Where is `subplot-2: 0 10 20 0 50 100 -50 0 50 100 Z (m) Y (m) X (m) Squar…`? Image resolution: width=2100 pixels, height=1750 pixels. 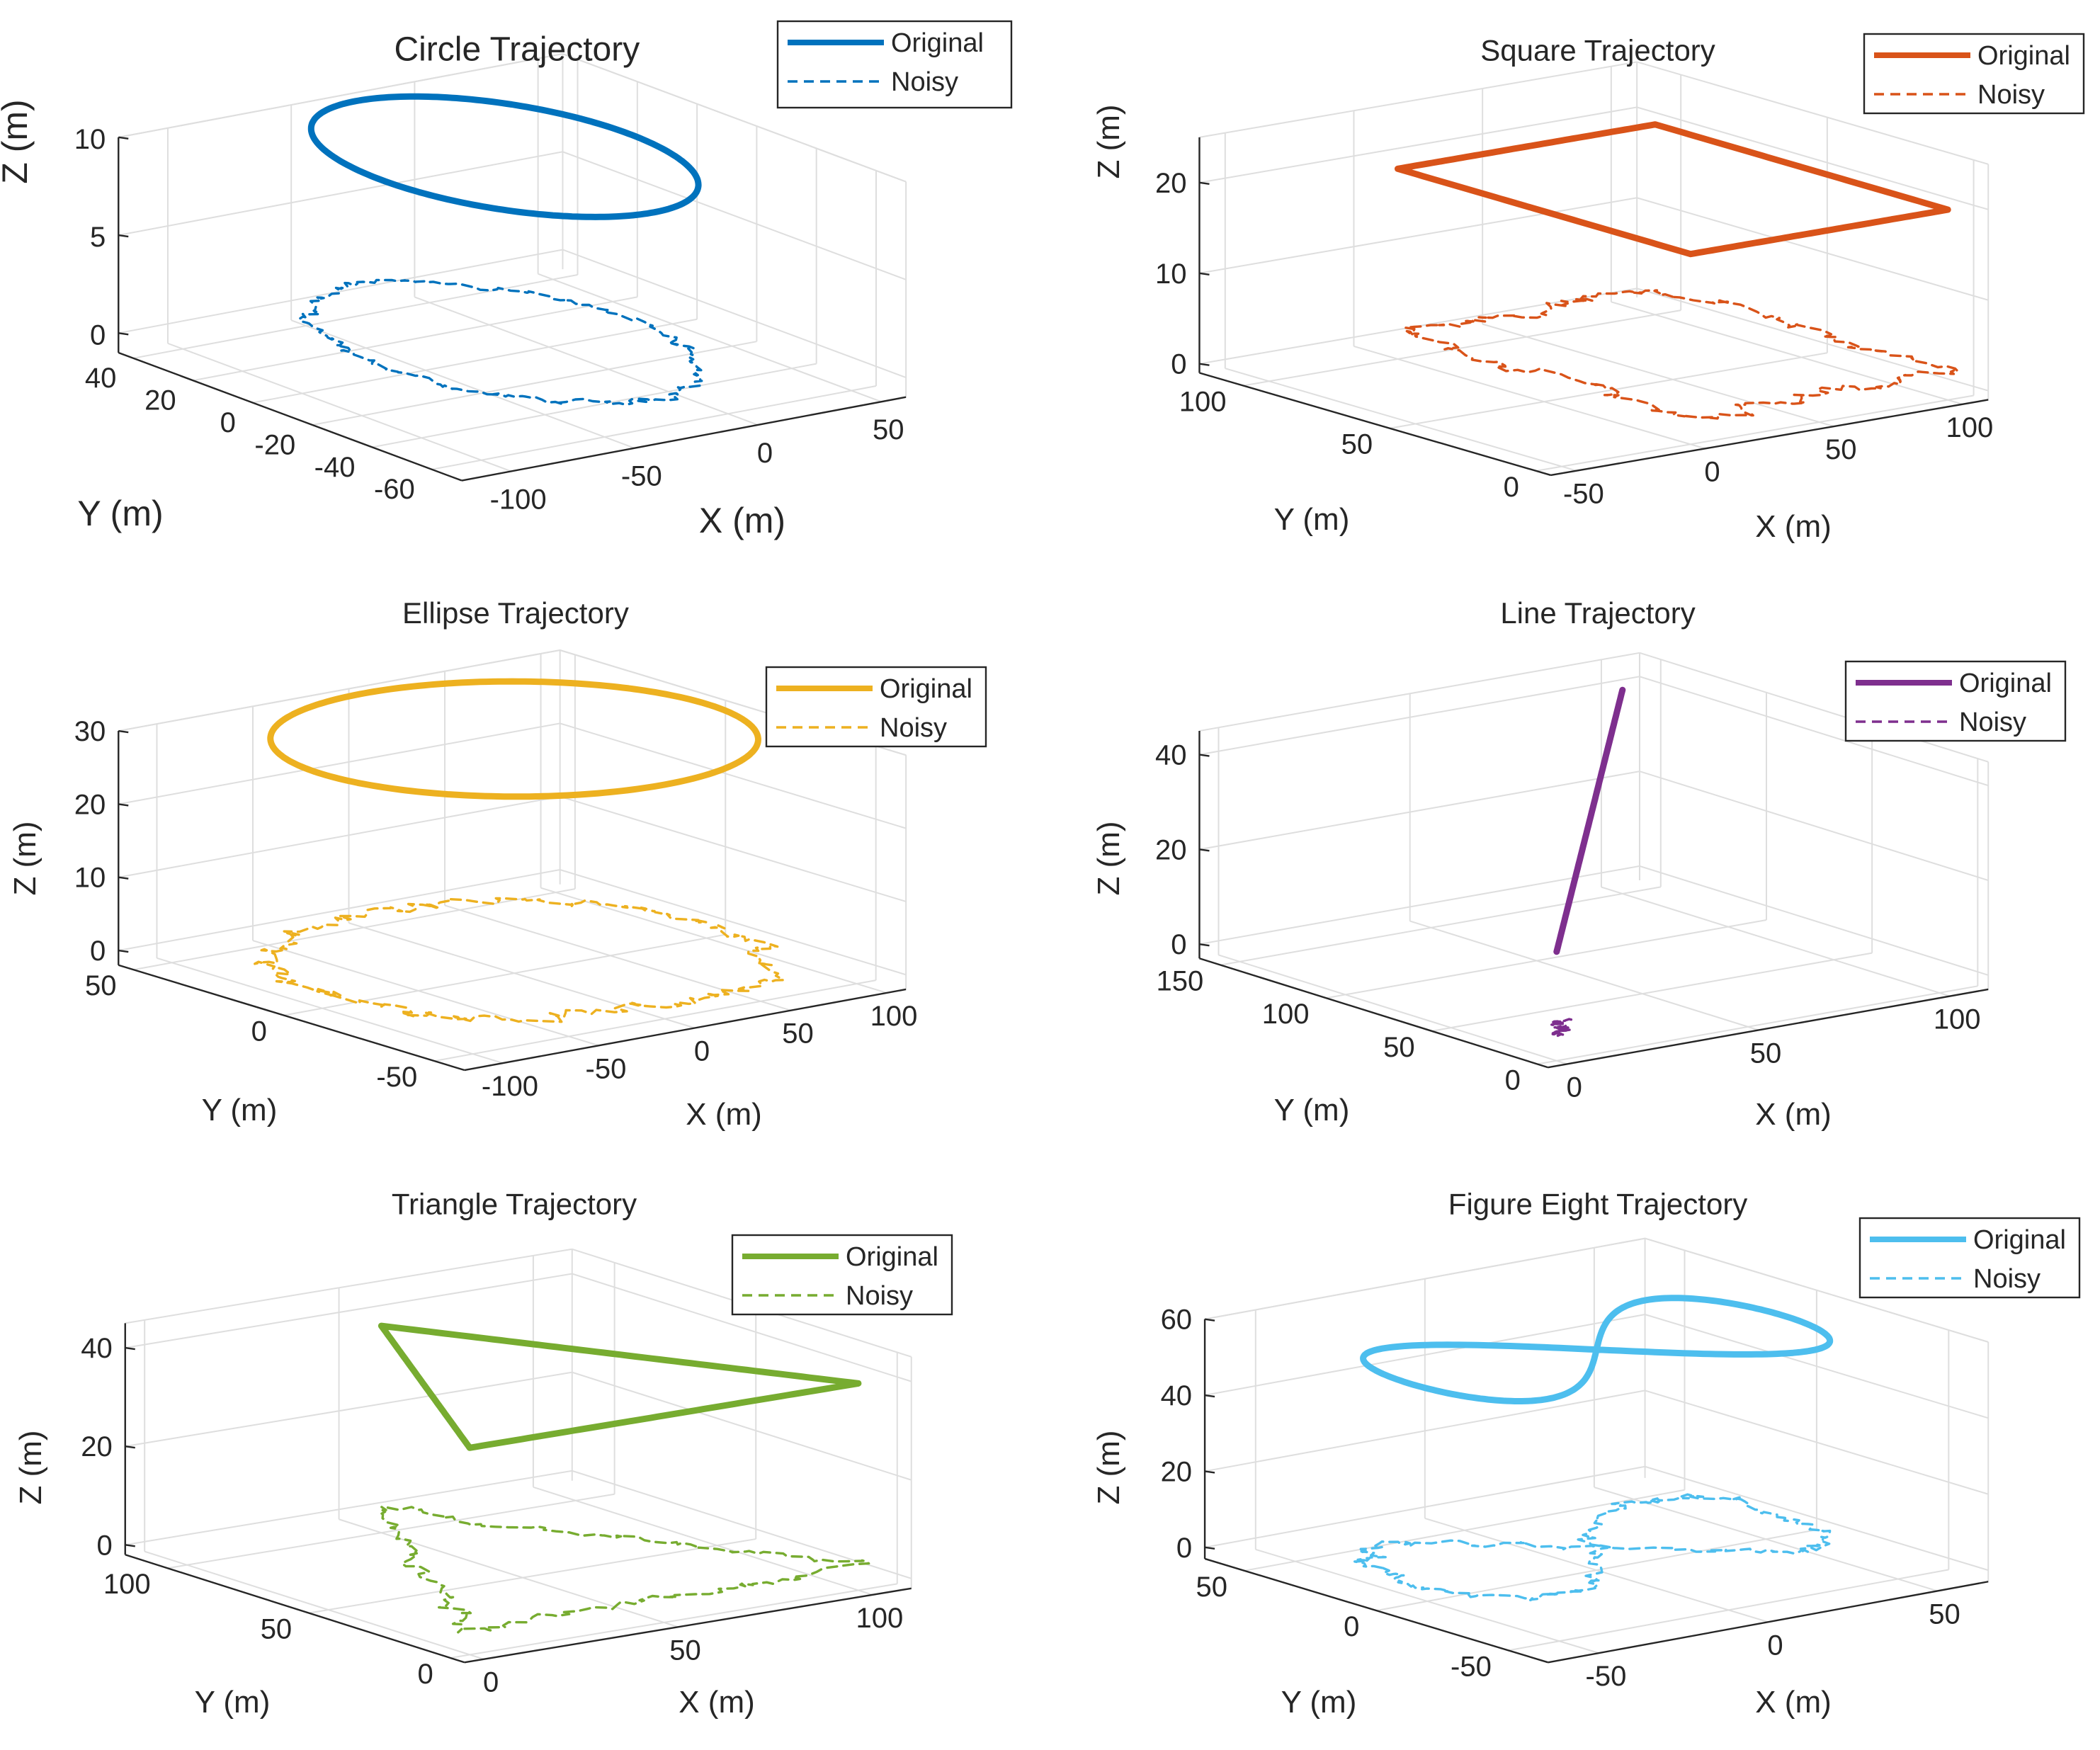 subplot-2: 0 10 20 0 50 100 -50 0 50 100 Z (m) Y (m) X (m) Squar… is located at coordinates (1588, 288).